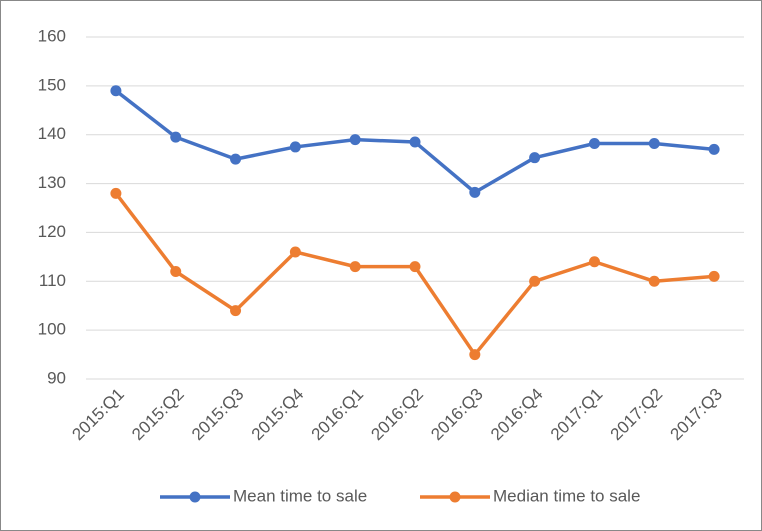 This screenshot has height=531, width=762. I want to click on y-tick-label: 130, so click(52, 182).